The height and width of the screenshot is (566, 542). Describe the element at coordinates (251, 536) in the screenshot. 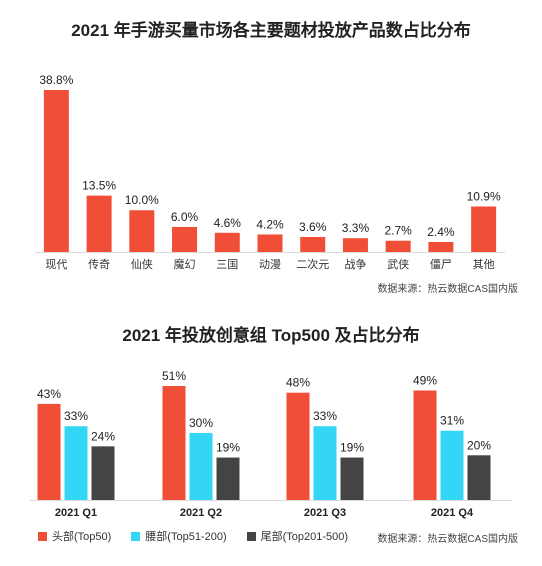

I see `legend-swatch-tail` at that location.